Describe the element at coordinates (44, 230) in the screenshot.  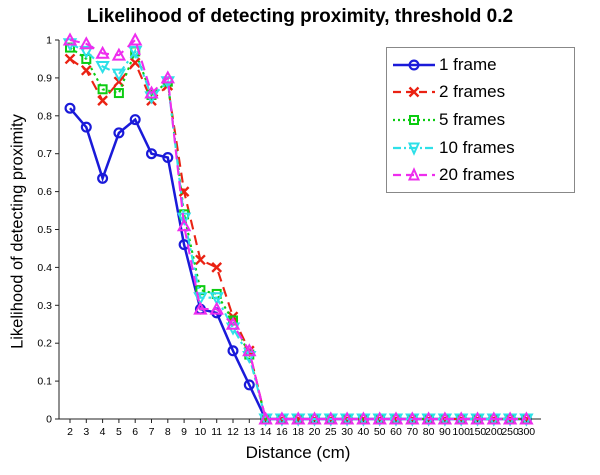
I see `y-tick-label: 0.5` at that location.